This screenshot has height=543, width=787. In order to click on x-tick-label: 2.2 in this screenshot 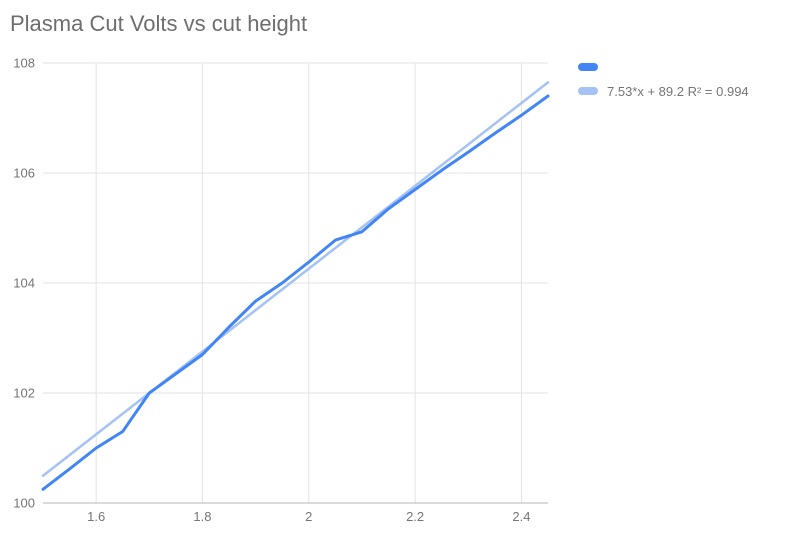, I will do `click(415, 516)`.